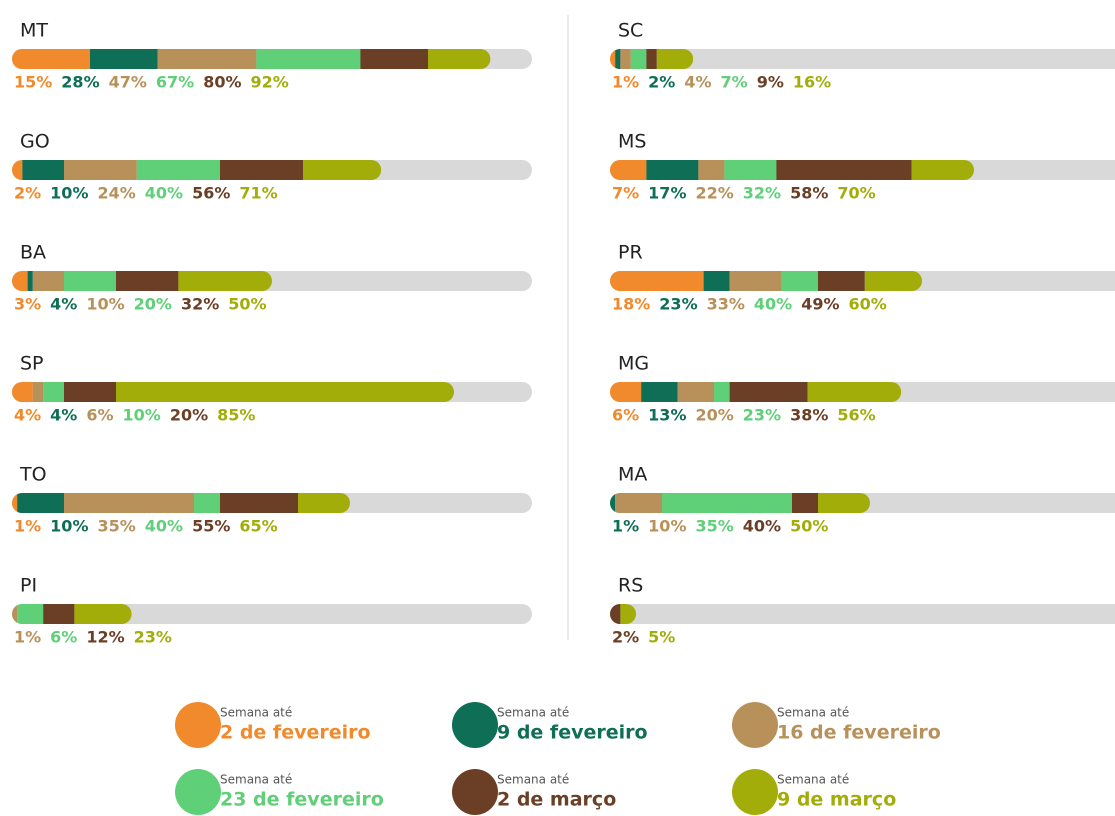 Image resolution: width=1115 pixels, height=816 pixels. I want to click on value-label: 92%, so click(269, 82).